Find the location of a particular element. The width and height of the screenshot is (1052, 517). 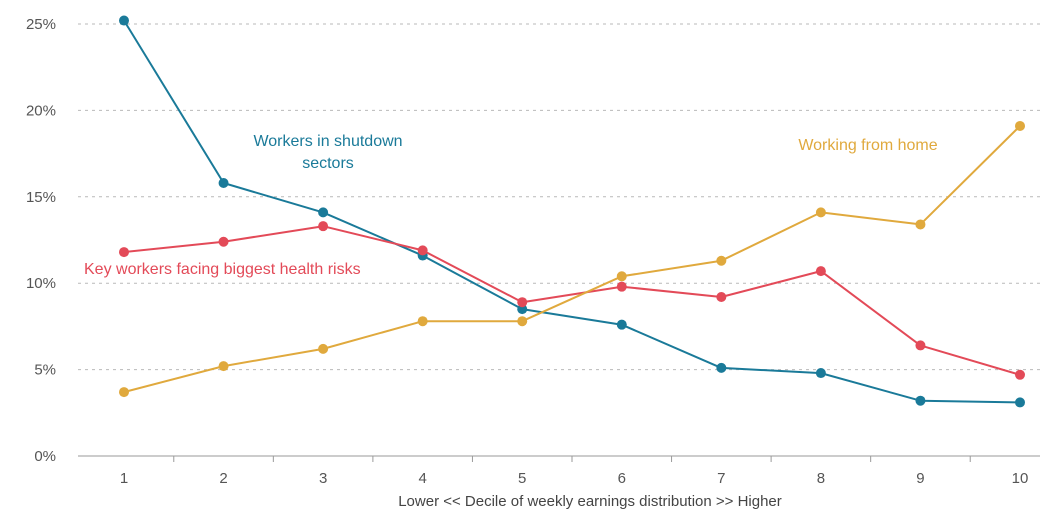

y-tick-label: 5% is located at coordinates (45, 370).